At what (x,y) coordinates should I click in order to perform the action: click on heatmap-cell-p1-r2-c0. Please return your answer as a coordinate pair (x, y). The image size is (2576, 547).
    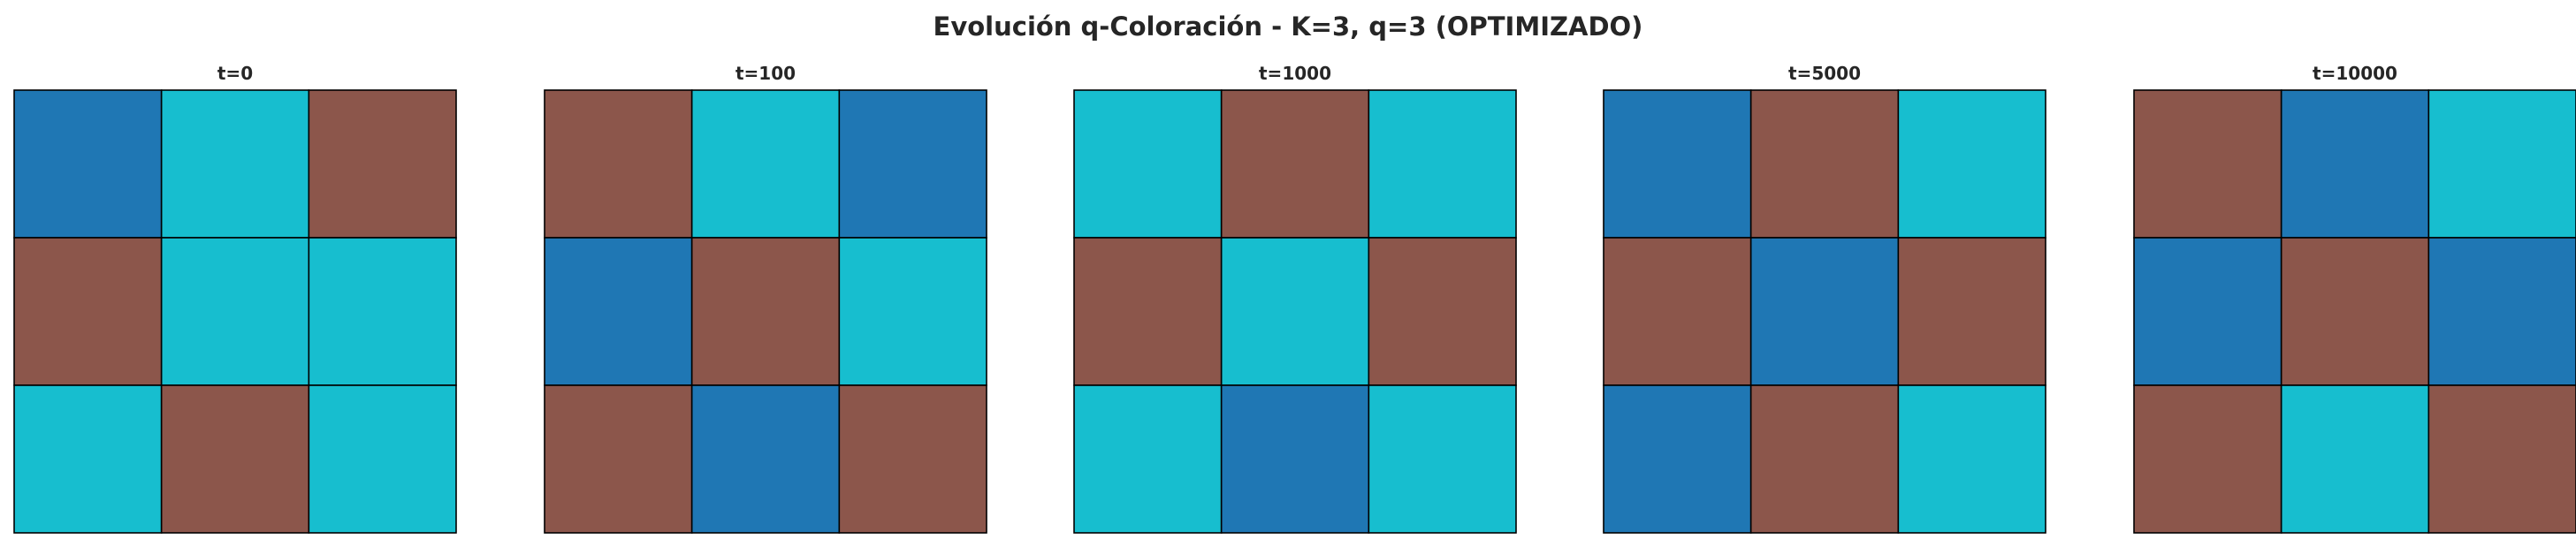
    Looking at the image, I should click on (88, 459).